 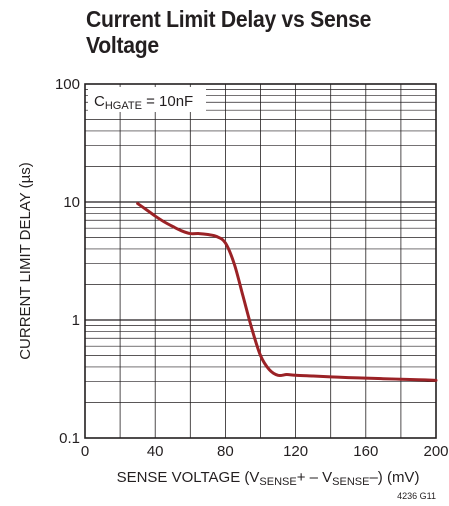 I want to click on y-tick-label: 100, so click(x=67, y=84).